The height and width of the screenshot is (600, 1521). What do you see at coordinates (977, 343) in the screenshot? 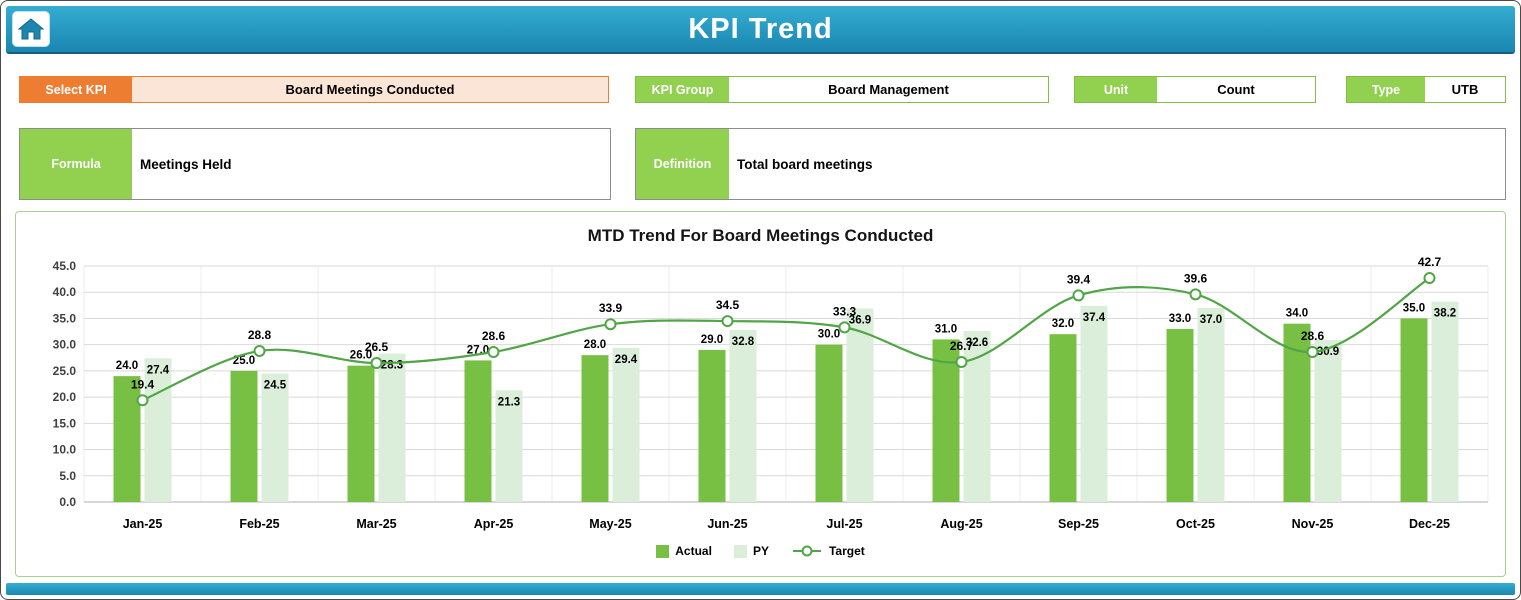
I see `svg-text: 32.6` at bounding box center [977, 343].